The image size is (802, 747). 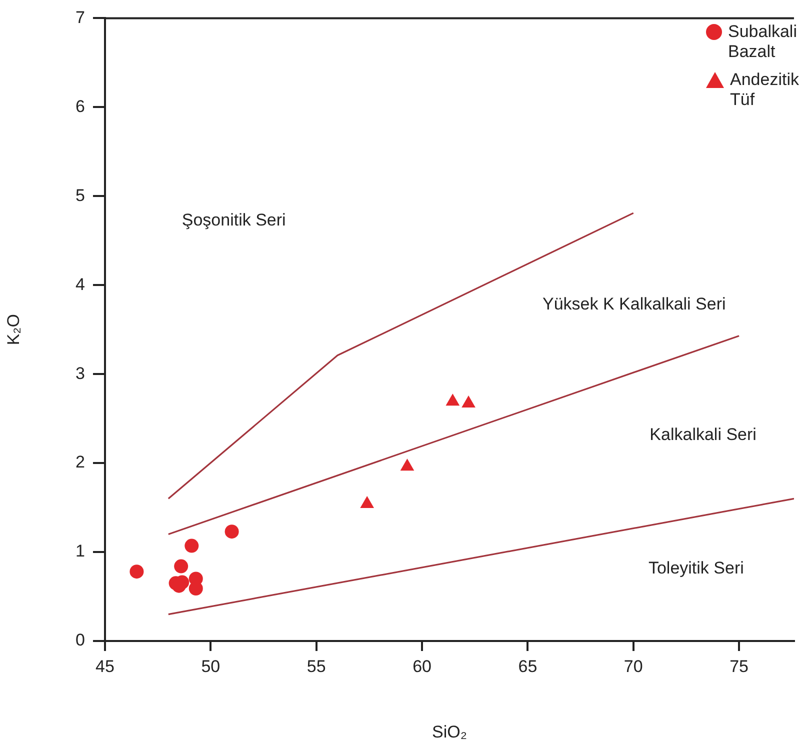 I want to click on x-tick-label: 60, so click(x=422, y=666).